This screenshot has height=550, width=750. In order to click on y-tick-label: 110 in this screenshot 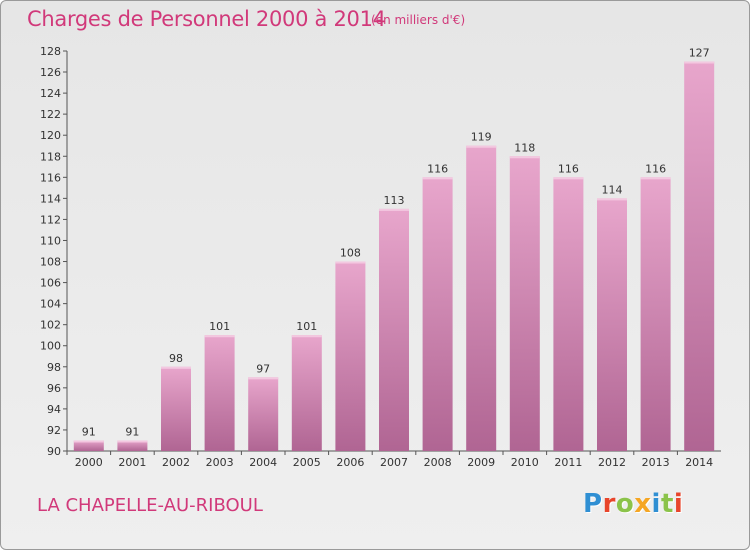, I will do `click(50, 240)`.